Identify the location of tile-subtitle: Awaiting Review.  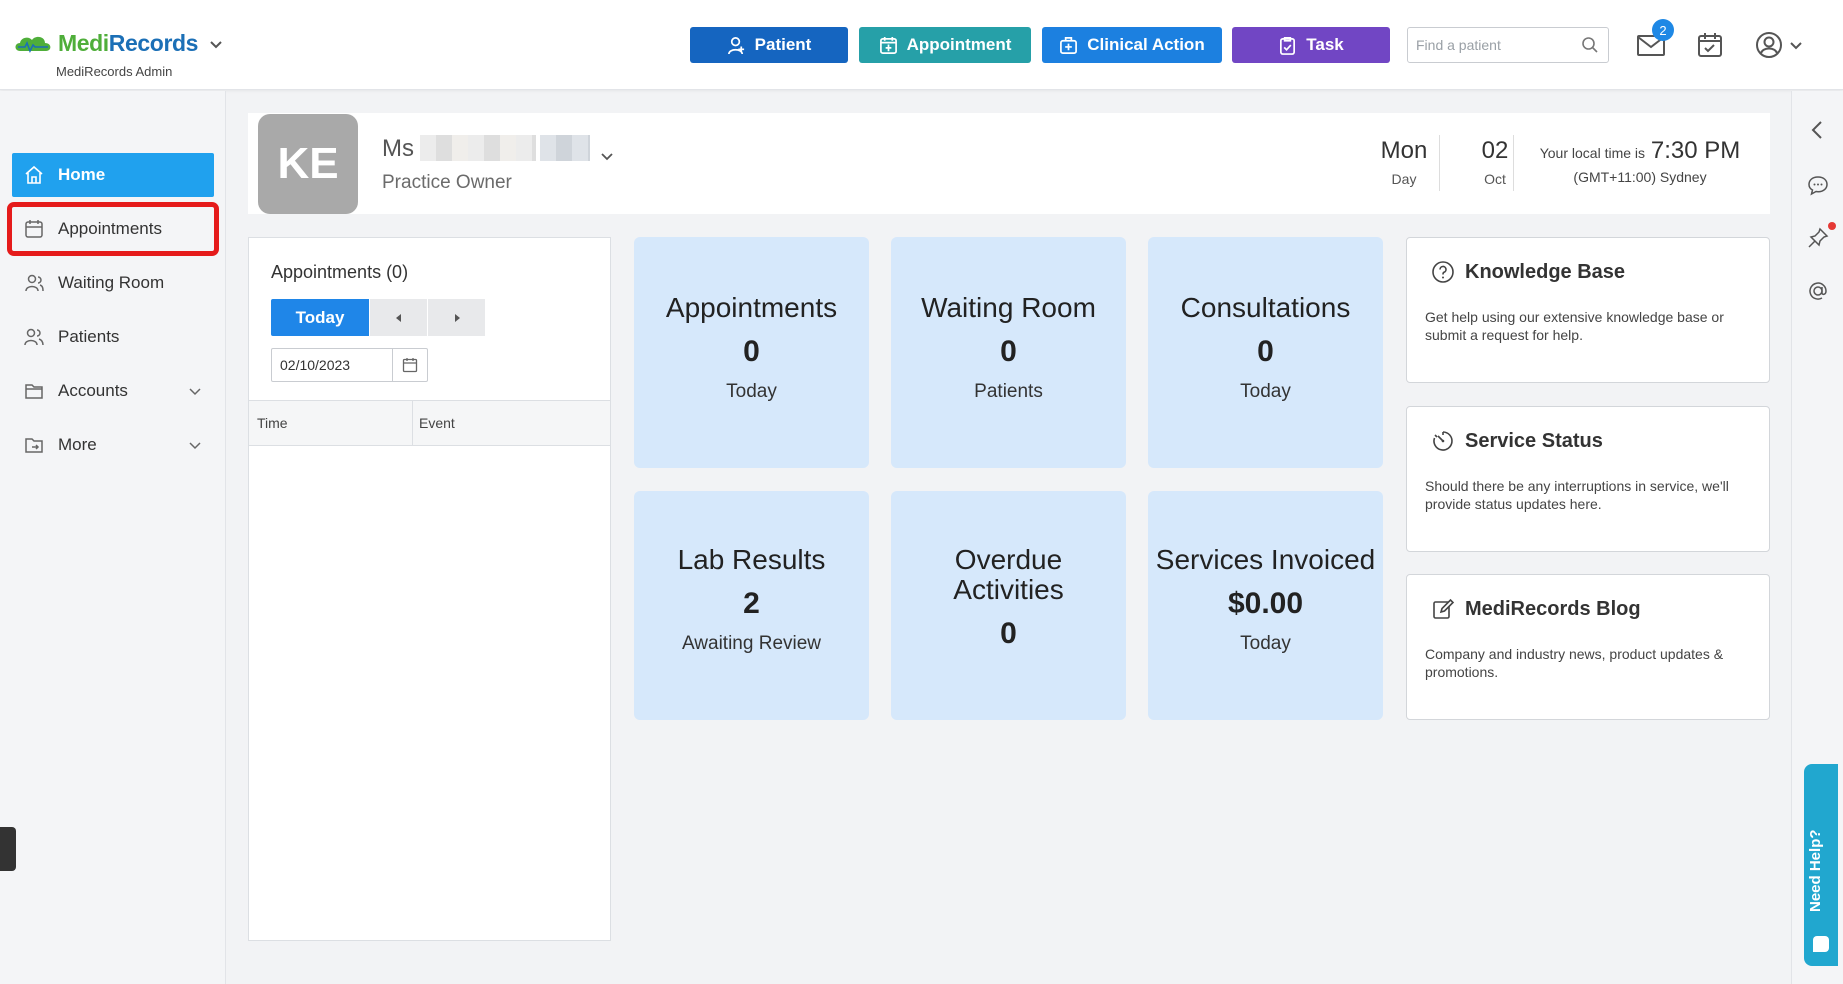
(751, 643).